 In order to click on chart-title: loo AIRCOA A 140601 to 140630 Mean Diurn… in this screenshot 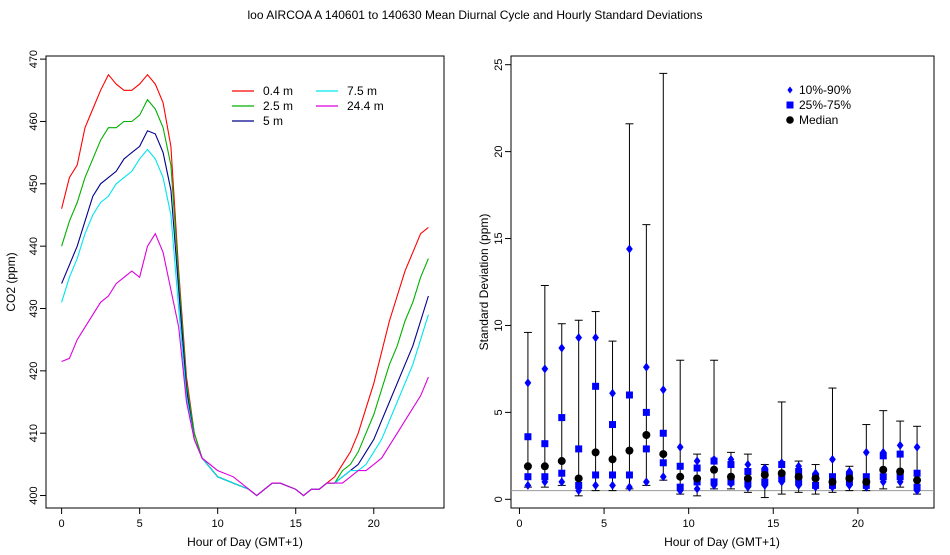, I will do `click(475, 15)`.